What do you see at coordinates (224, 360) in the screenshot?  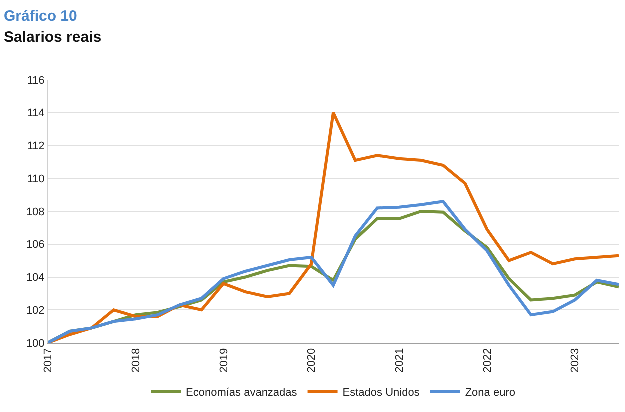 I see `x-tick-label: 2019` at bounding box center [224, 360].